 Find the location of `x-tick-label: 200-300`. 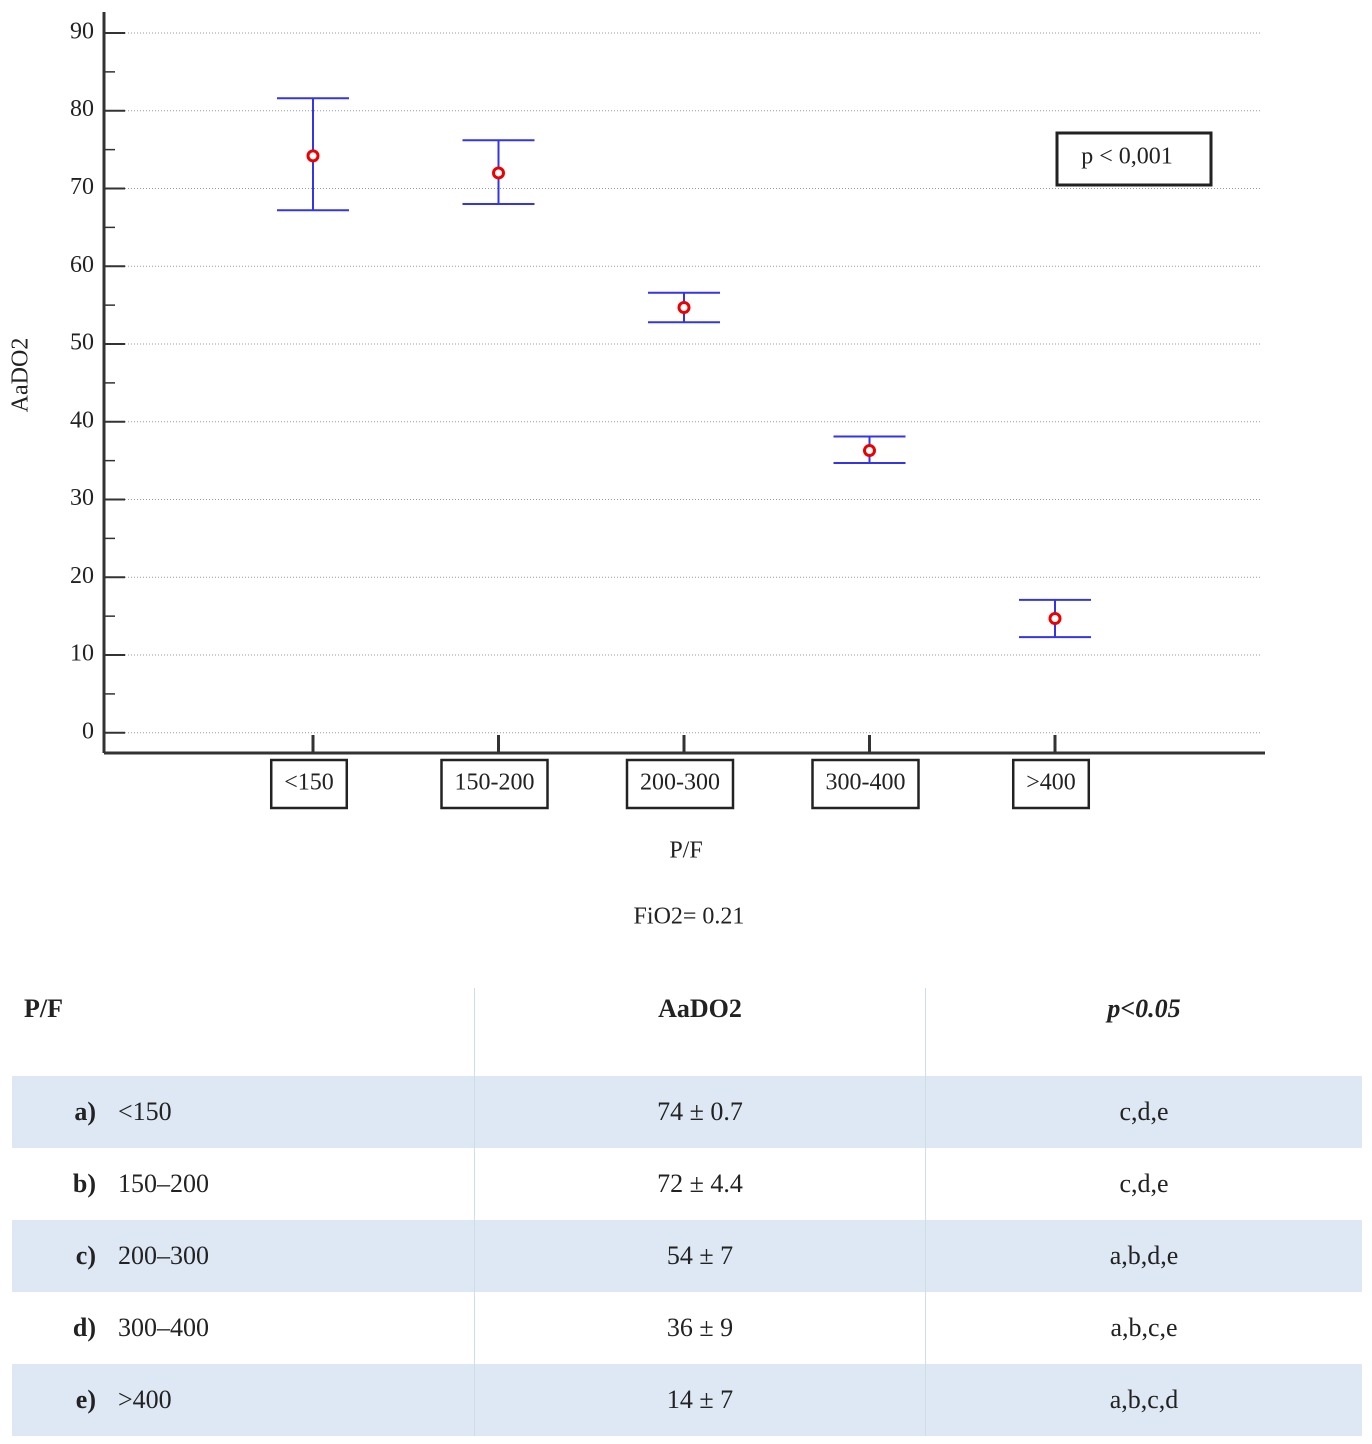

x-tick-label: 200-300 is located at coordinates (680, 783).